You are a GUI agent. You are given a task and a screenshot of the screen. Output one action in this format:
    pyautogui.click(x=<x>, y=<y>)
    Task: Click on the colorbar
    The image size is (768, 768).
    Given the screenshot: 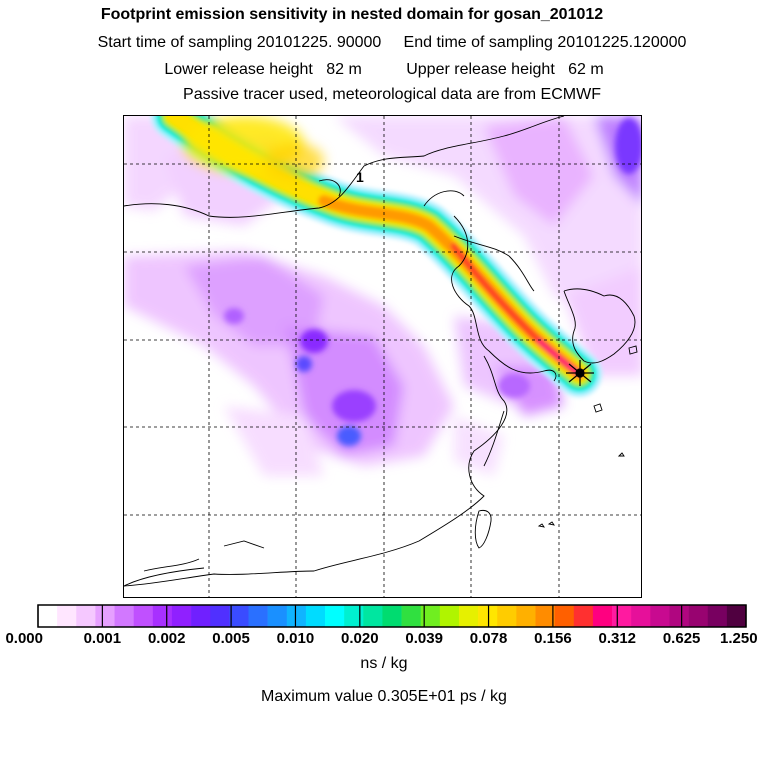 What is the action you would take?
    pyautogui.click(x=392, y=616)
    